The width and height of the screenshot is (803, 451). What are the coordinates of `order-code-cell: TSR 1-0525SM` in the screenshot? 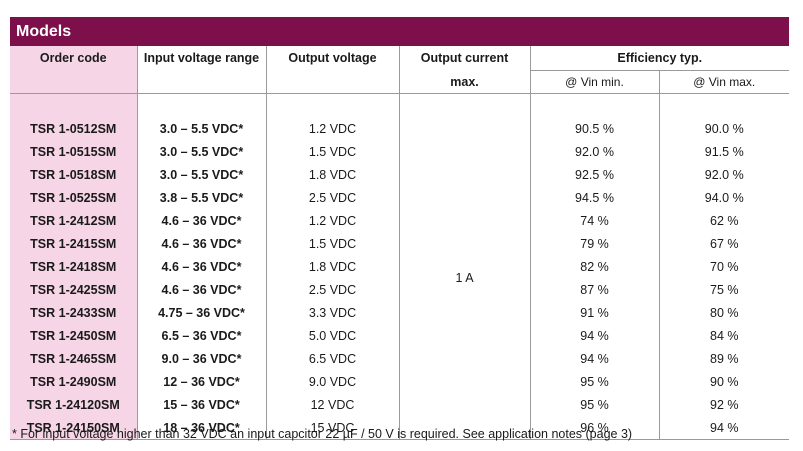 It's located at (74, 197).